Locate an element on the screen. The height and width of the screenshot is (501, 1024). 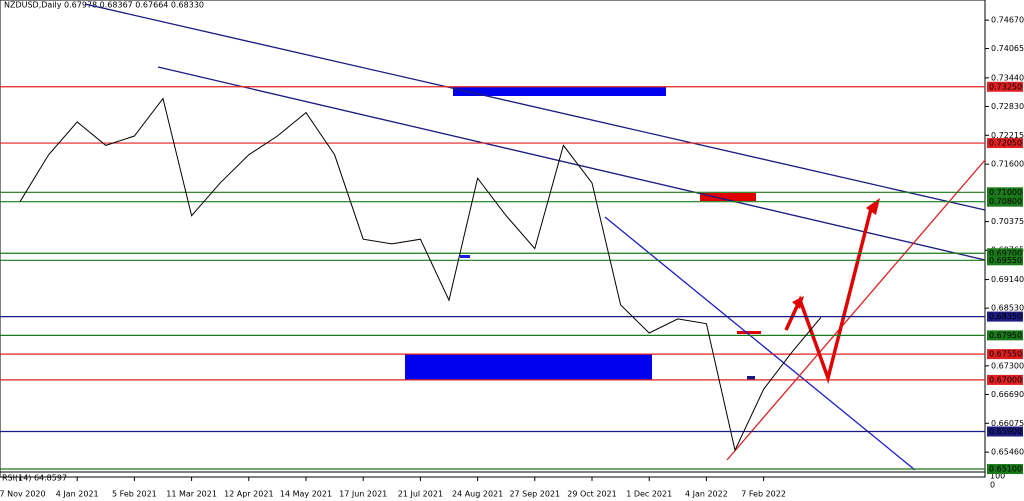
arrow-head is located at coordinates (798, 302).